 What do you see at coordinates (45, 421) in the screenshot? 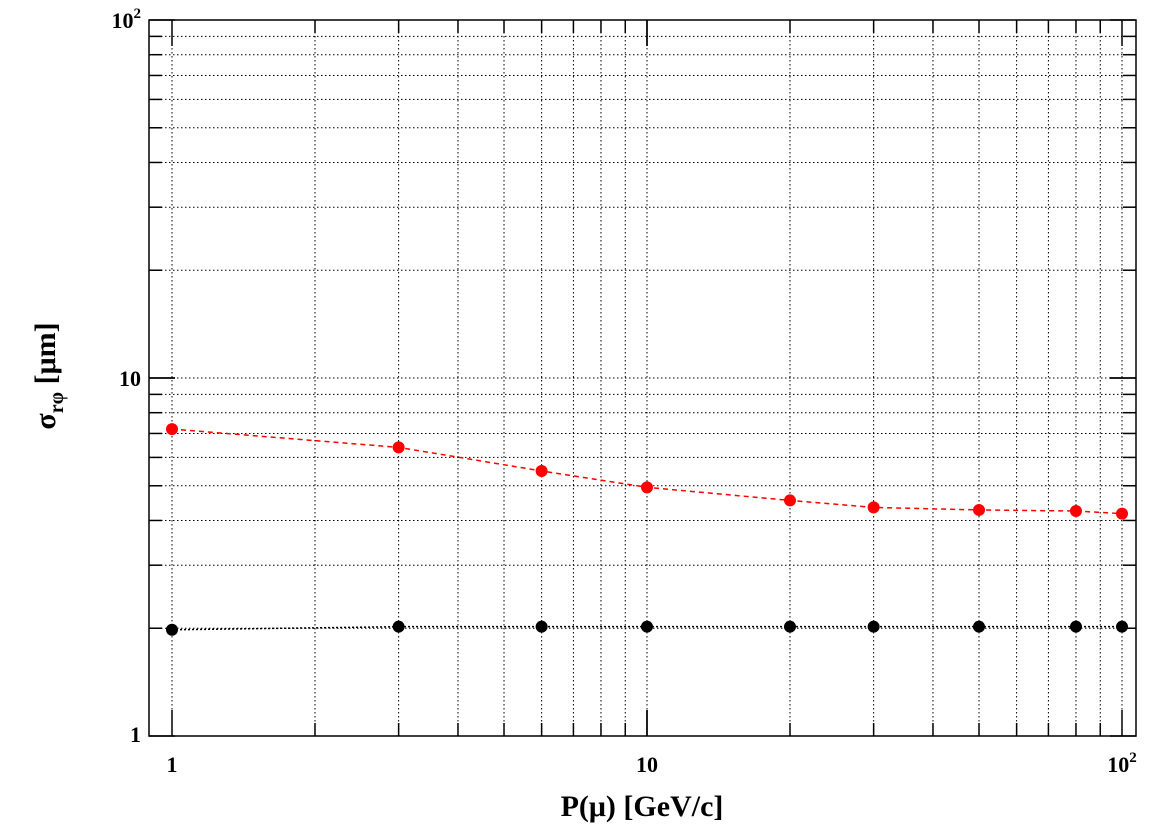
I see `y-axis-title-symbol: σ` at bounding box center [45, 421].